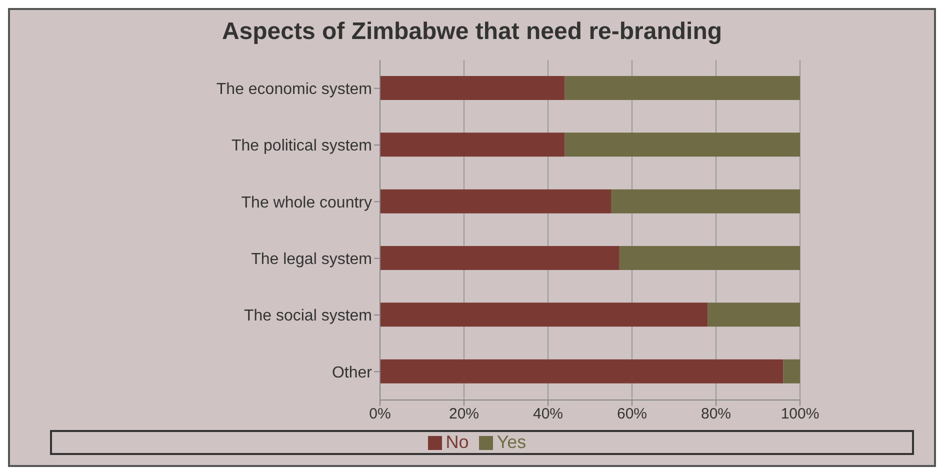  I want to click on x-tick-label: 100%, so click(800, 414).